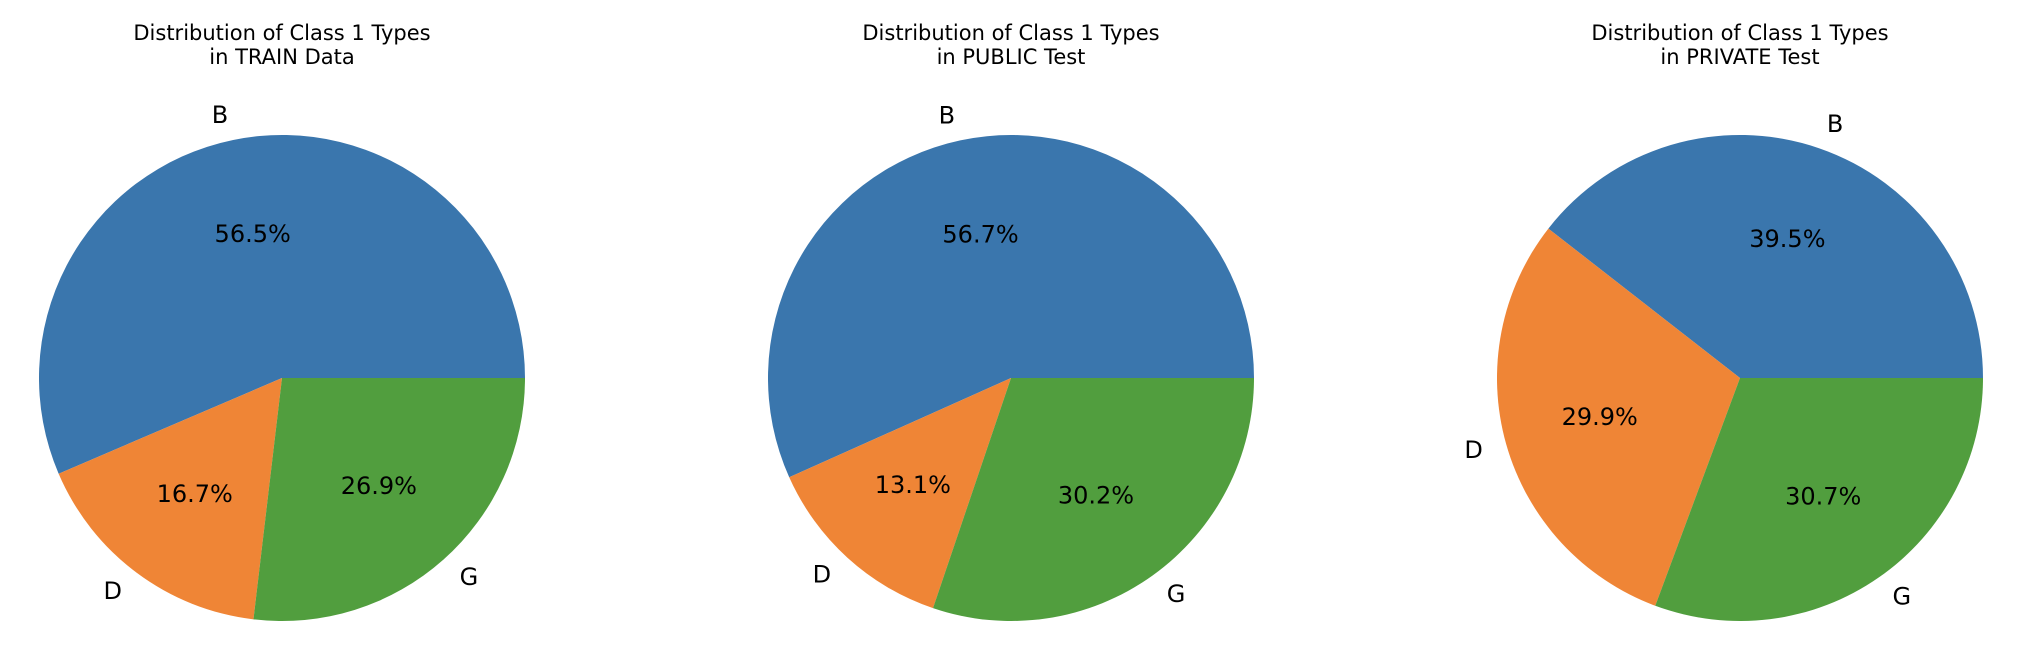 Image resolution: width=2038 pixels, height=662 pixels. I want to click on chart-title-line-2: in PRIVATE Test, so click(1739, 57).